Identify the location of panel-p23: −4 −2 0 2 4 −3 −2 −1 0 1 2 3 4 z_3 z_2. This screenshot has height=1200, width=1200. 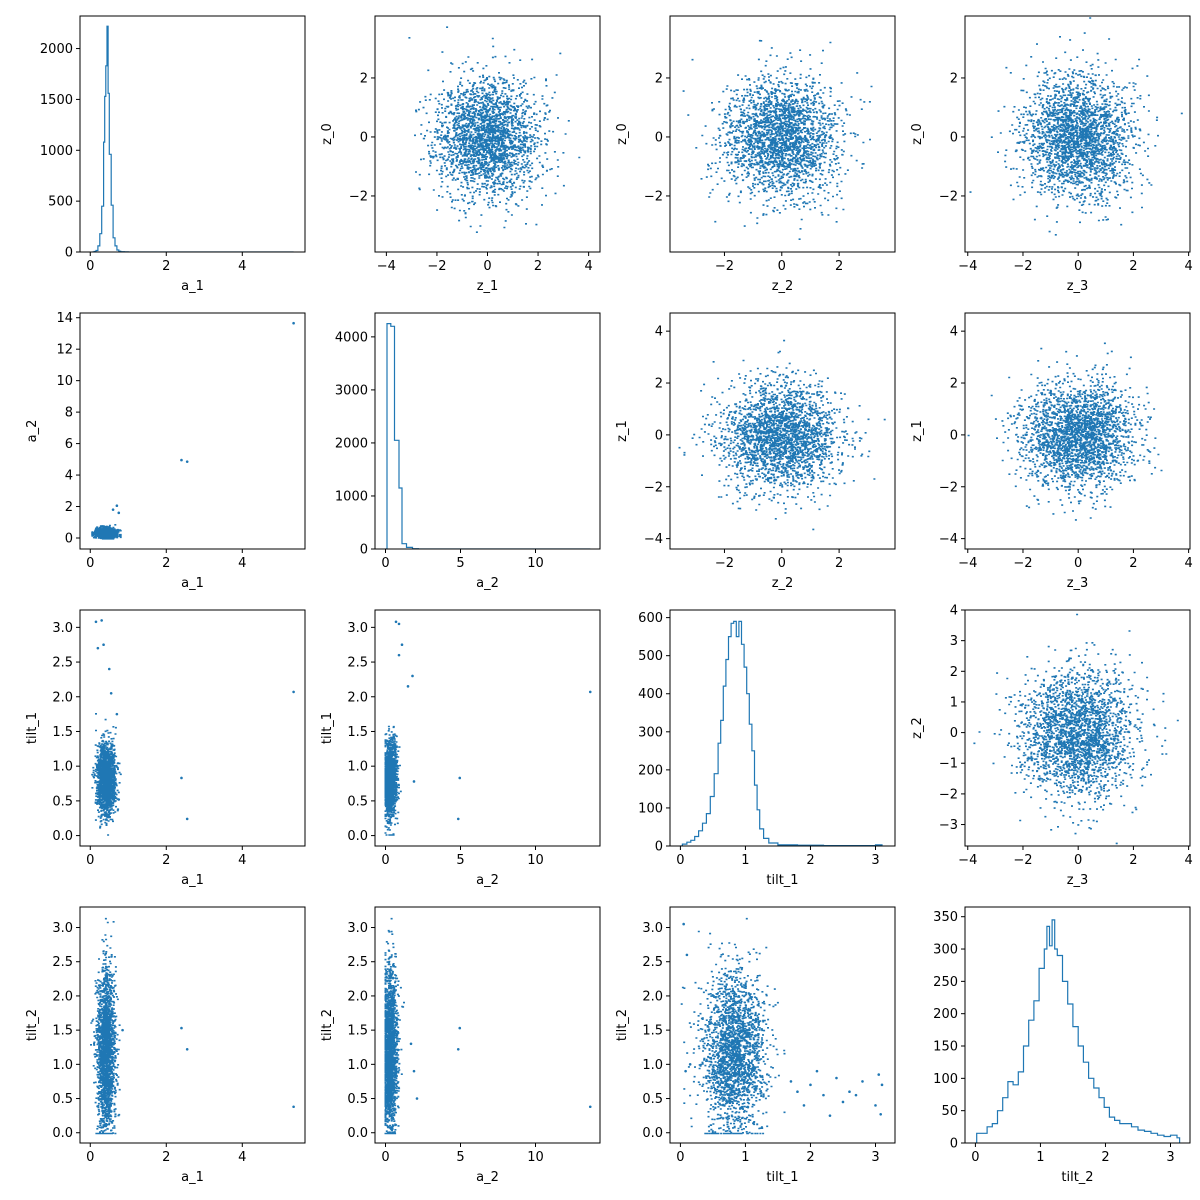
(1051, 746).